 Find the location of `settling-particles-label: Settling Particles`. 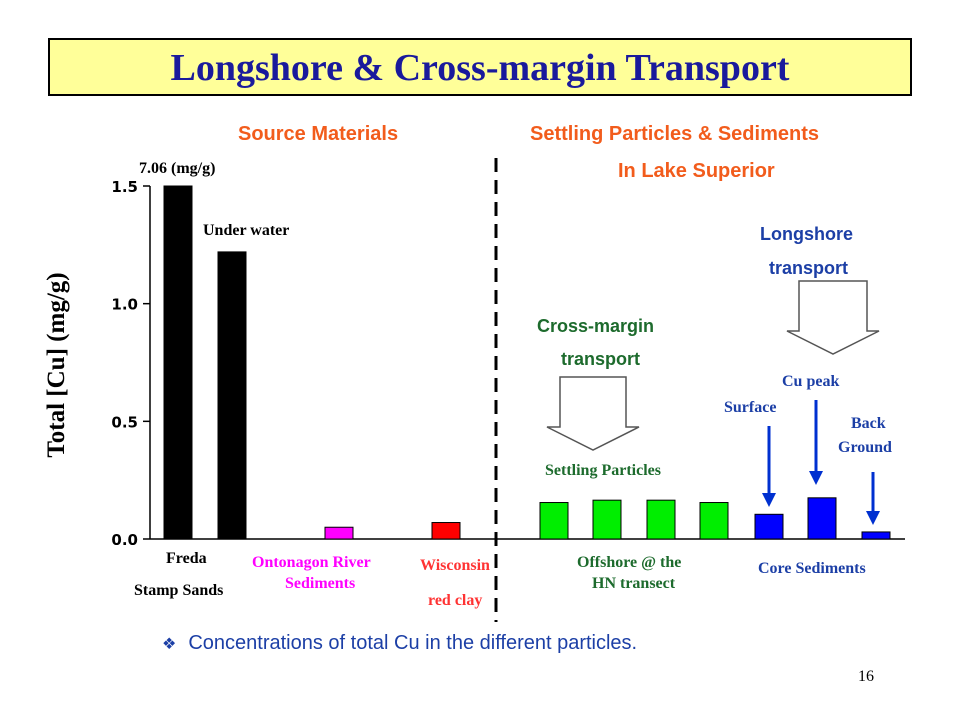

settling-particles-label: Settling Particles is located at coordinates (603, 470).